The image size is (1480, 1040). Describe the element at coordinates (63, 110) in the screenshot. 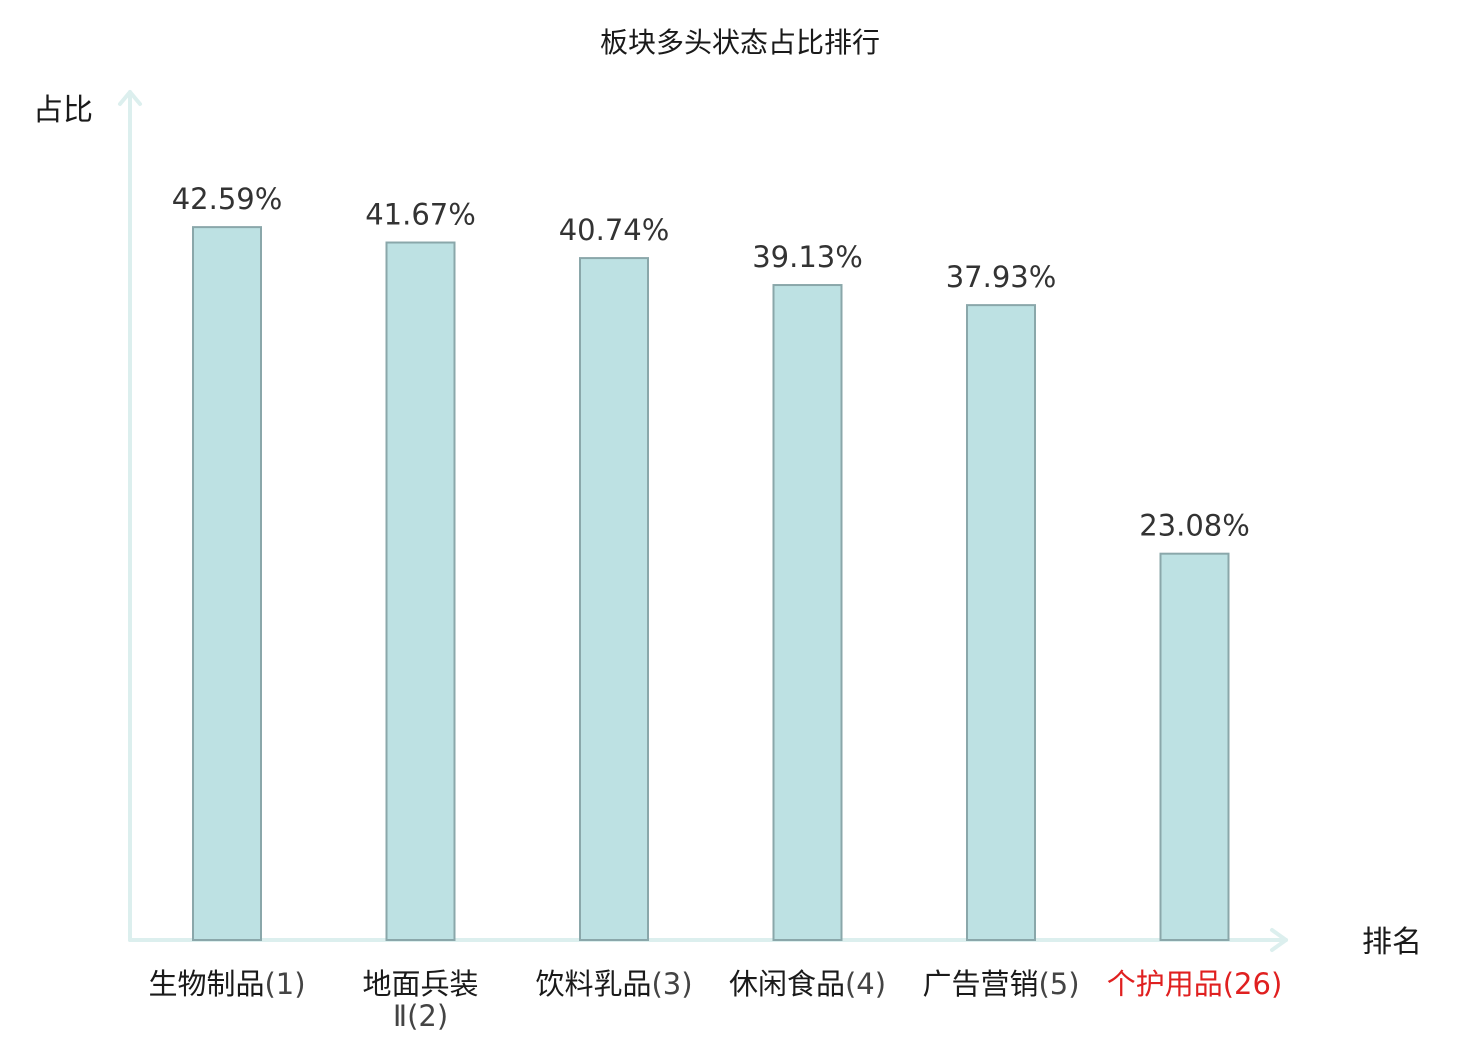

I see `y-axis-label: 占比` at that location.